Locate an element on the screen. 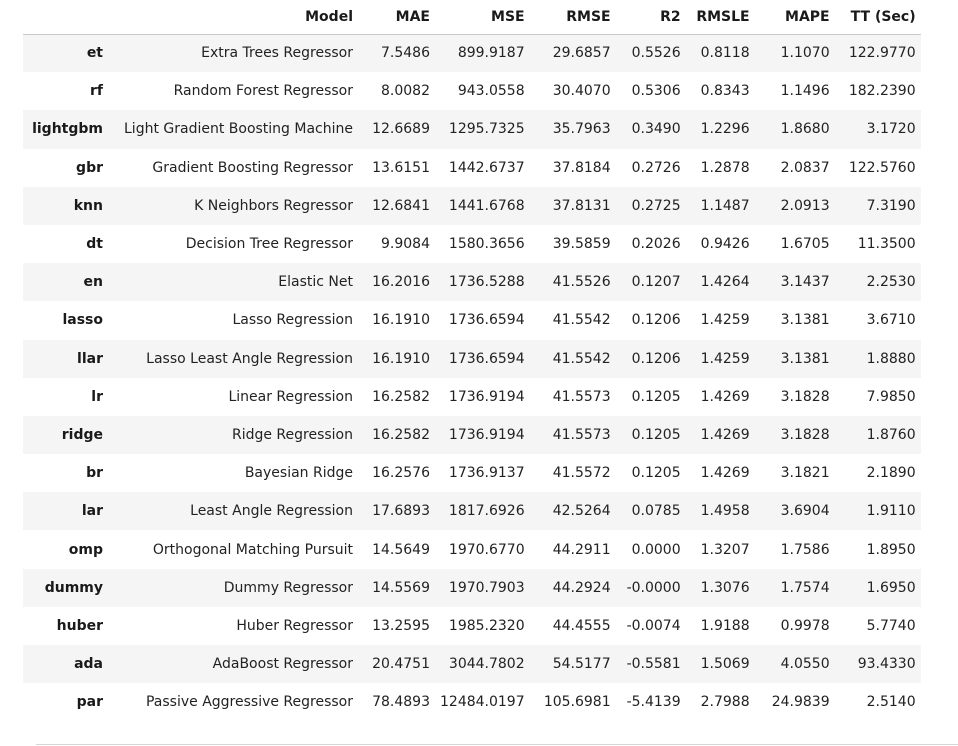  model-name-cell: K Neighbors Regressor is located at coordinates (273, 205).